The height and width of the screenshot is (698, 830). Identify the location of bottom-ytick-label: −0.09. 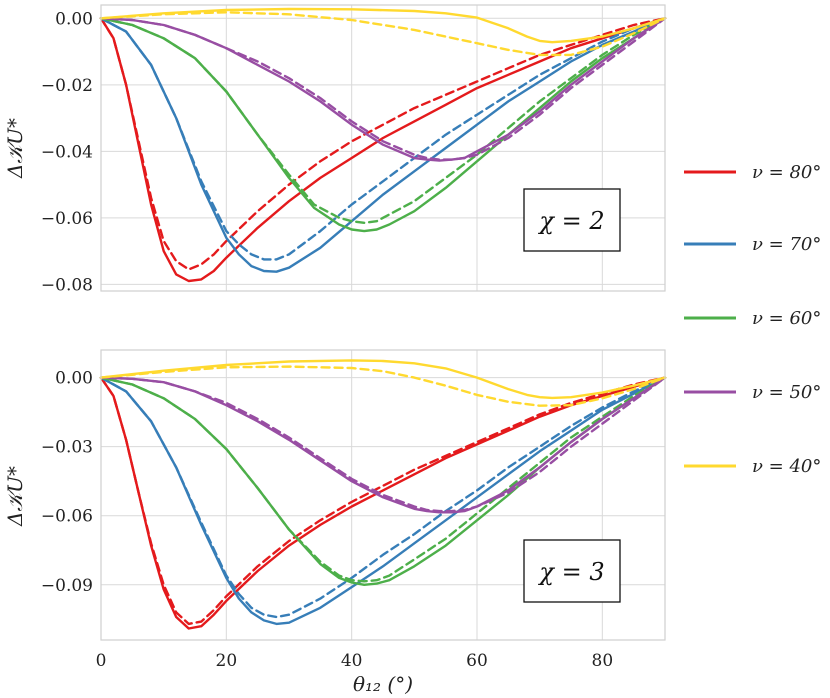
(67, 586).